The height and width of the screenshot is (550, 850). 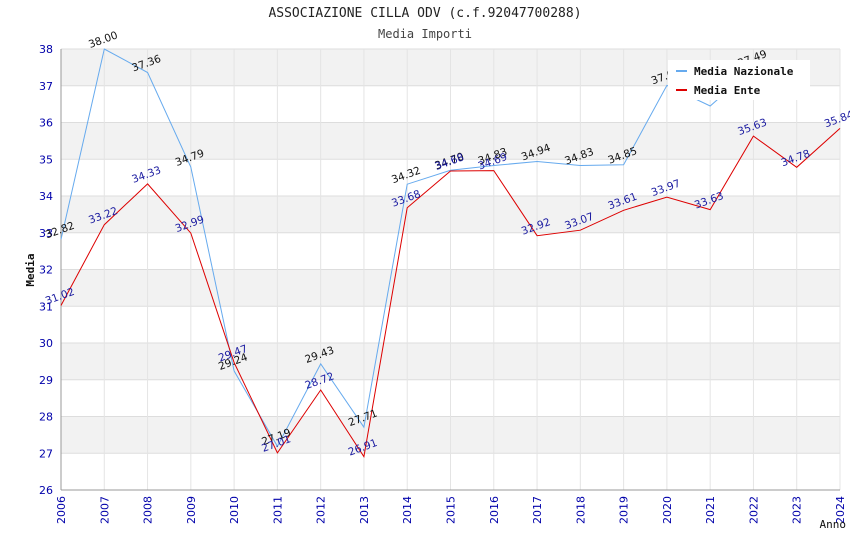 What do you see at coordinates (753, 510) in the screenshot?
I see `x-tick-label: 2022` at bounding box center [753, 510].